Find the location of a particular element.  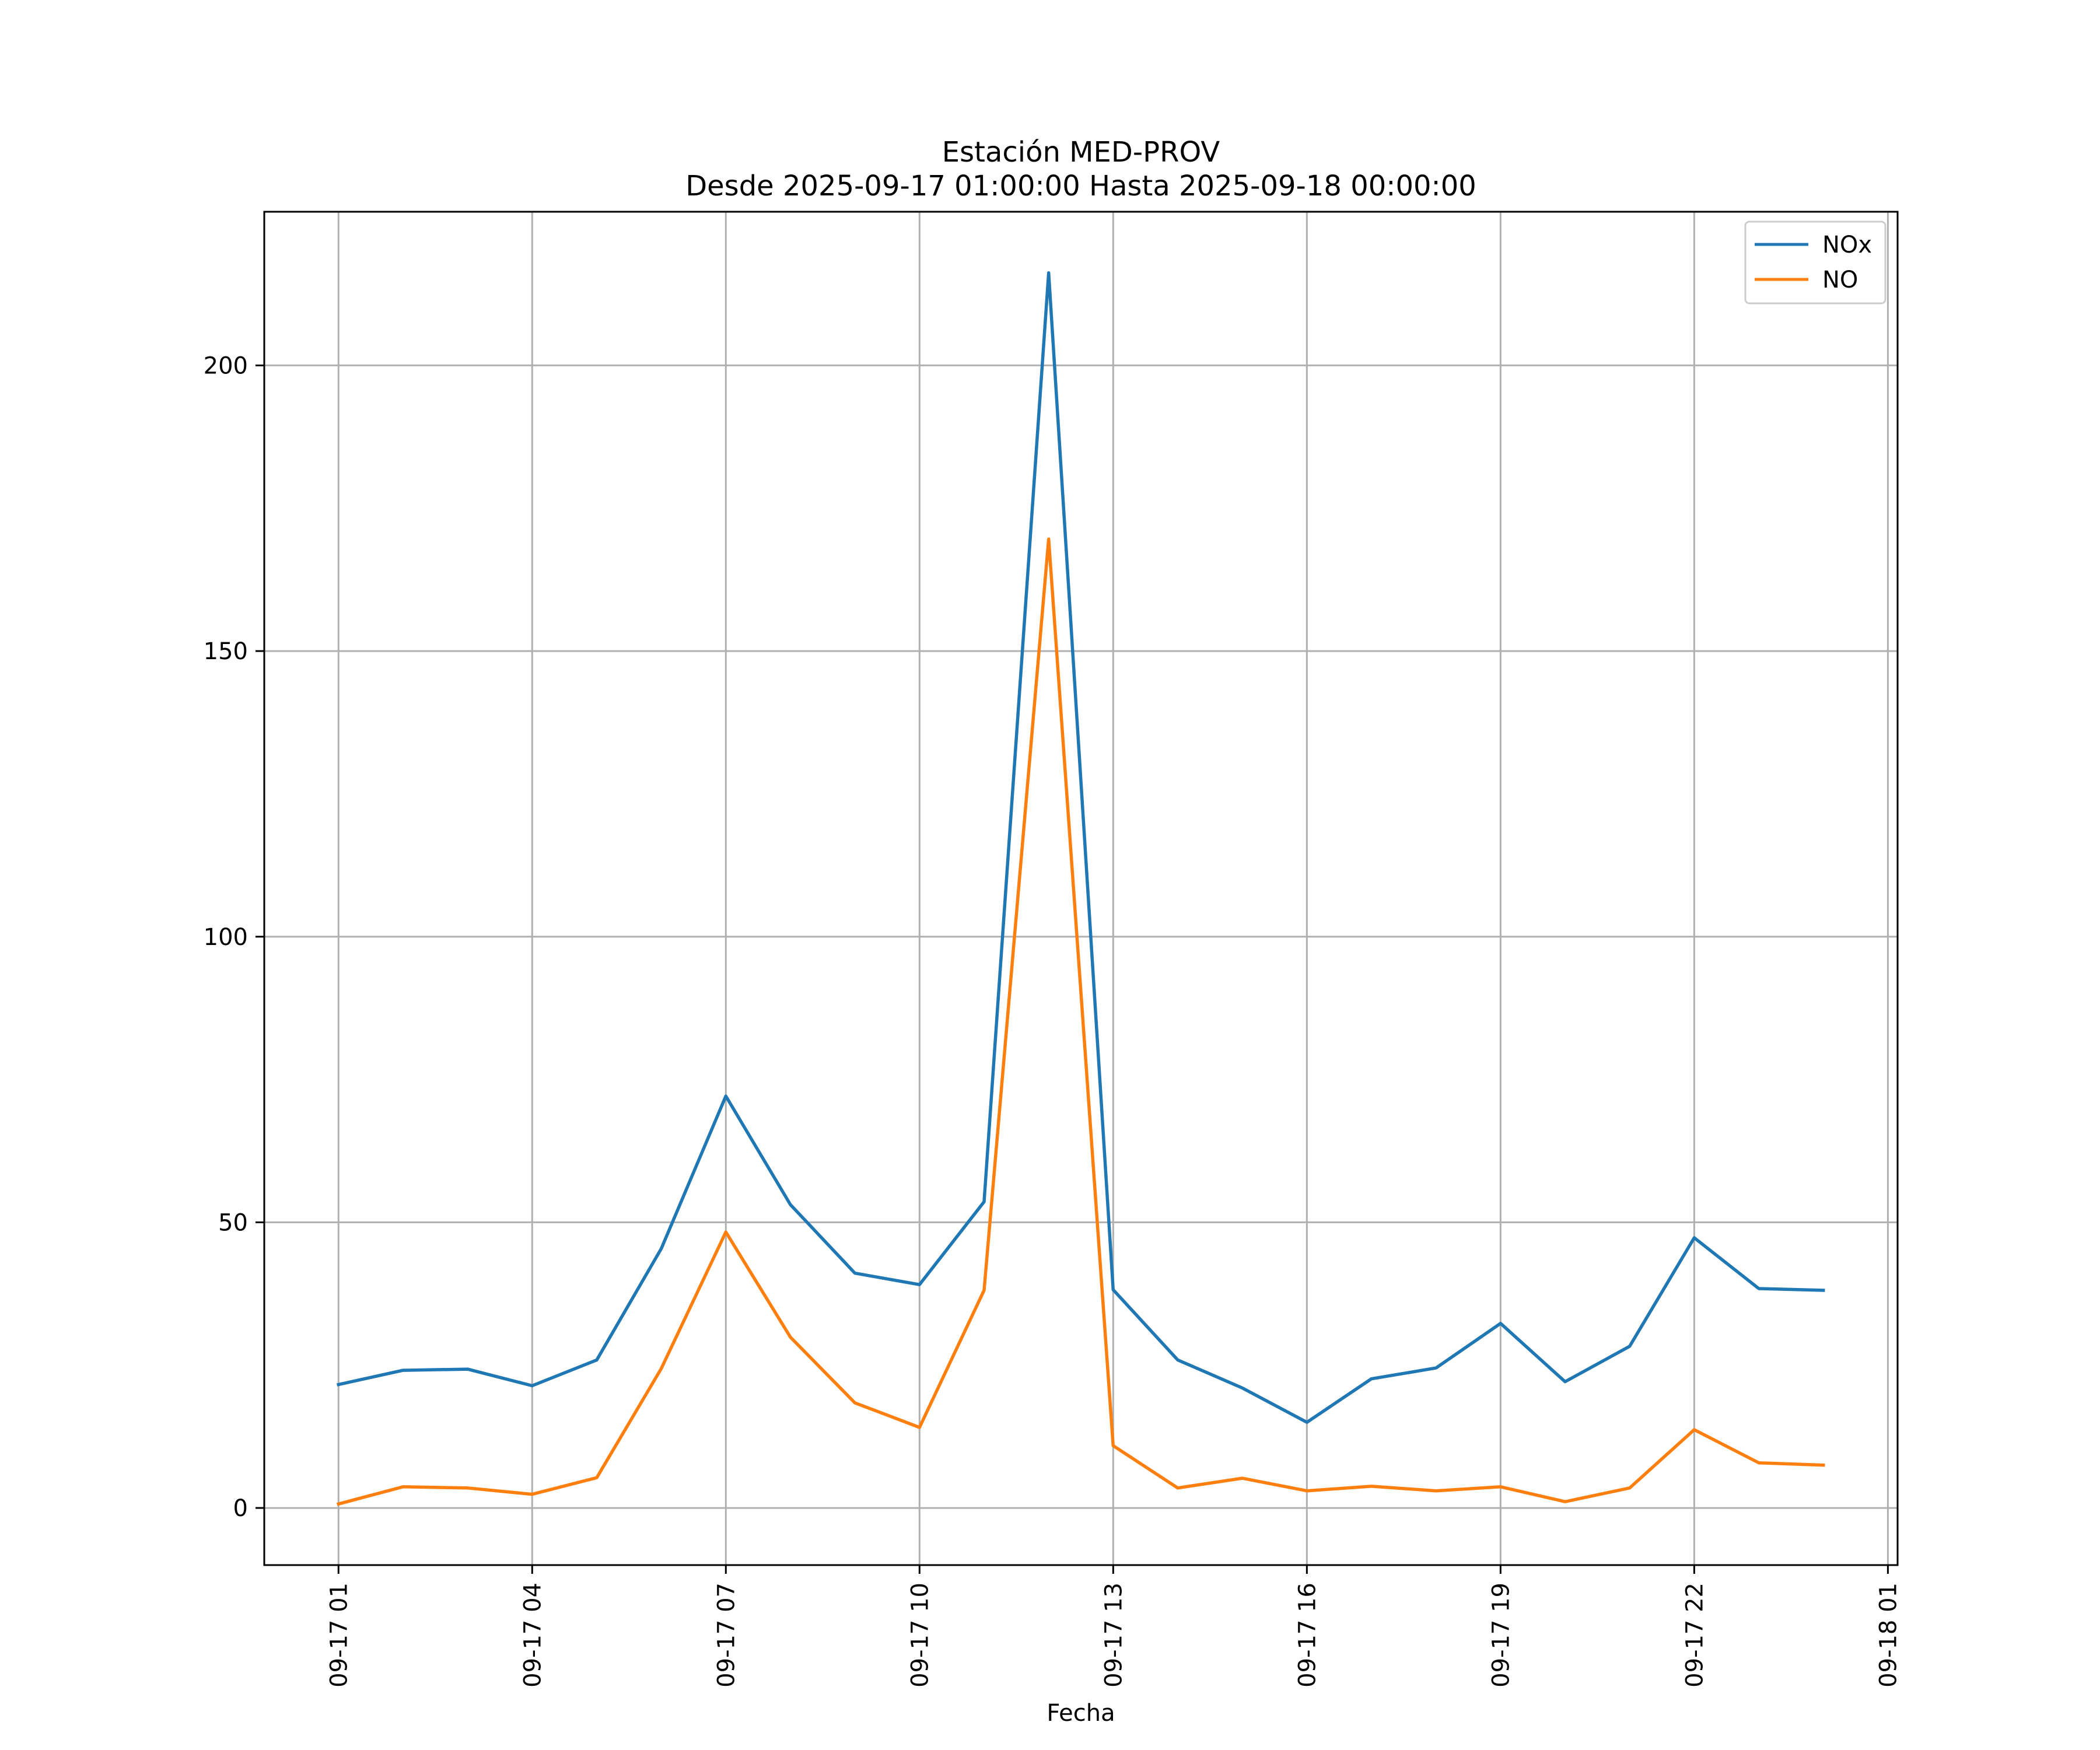

x-tick-label: 09-18 01 is located at coordinates (1888, 1636).